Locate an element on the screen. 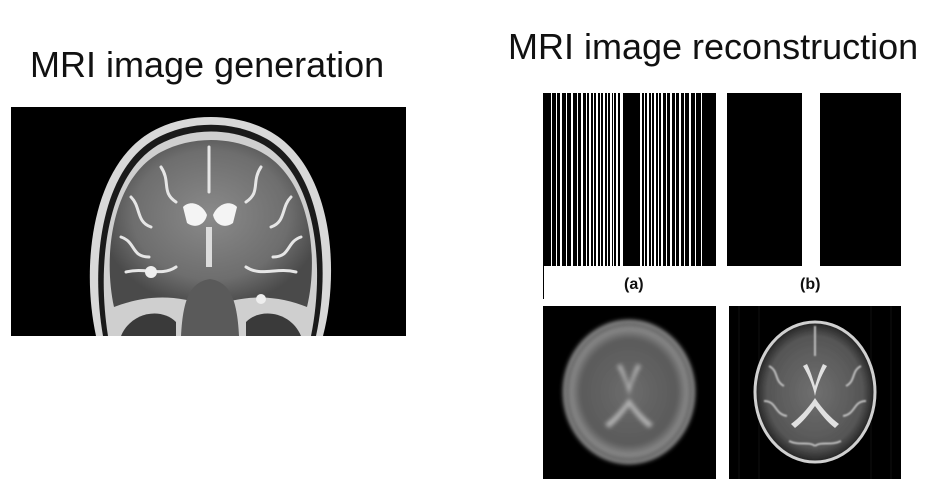  mri-generation-title: MRI image generation is located at coordinates (207, 64).